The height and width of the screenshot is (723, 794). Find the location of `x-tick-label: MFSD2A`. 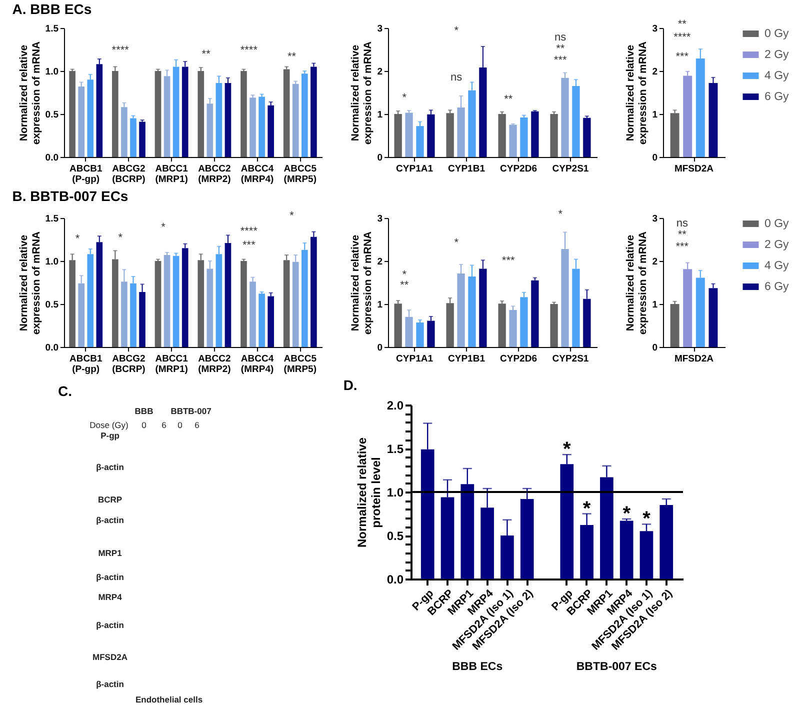

x-tick-label: MFSD2A is located at coordinates (694, 359).